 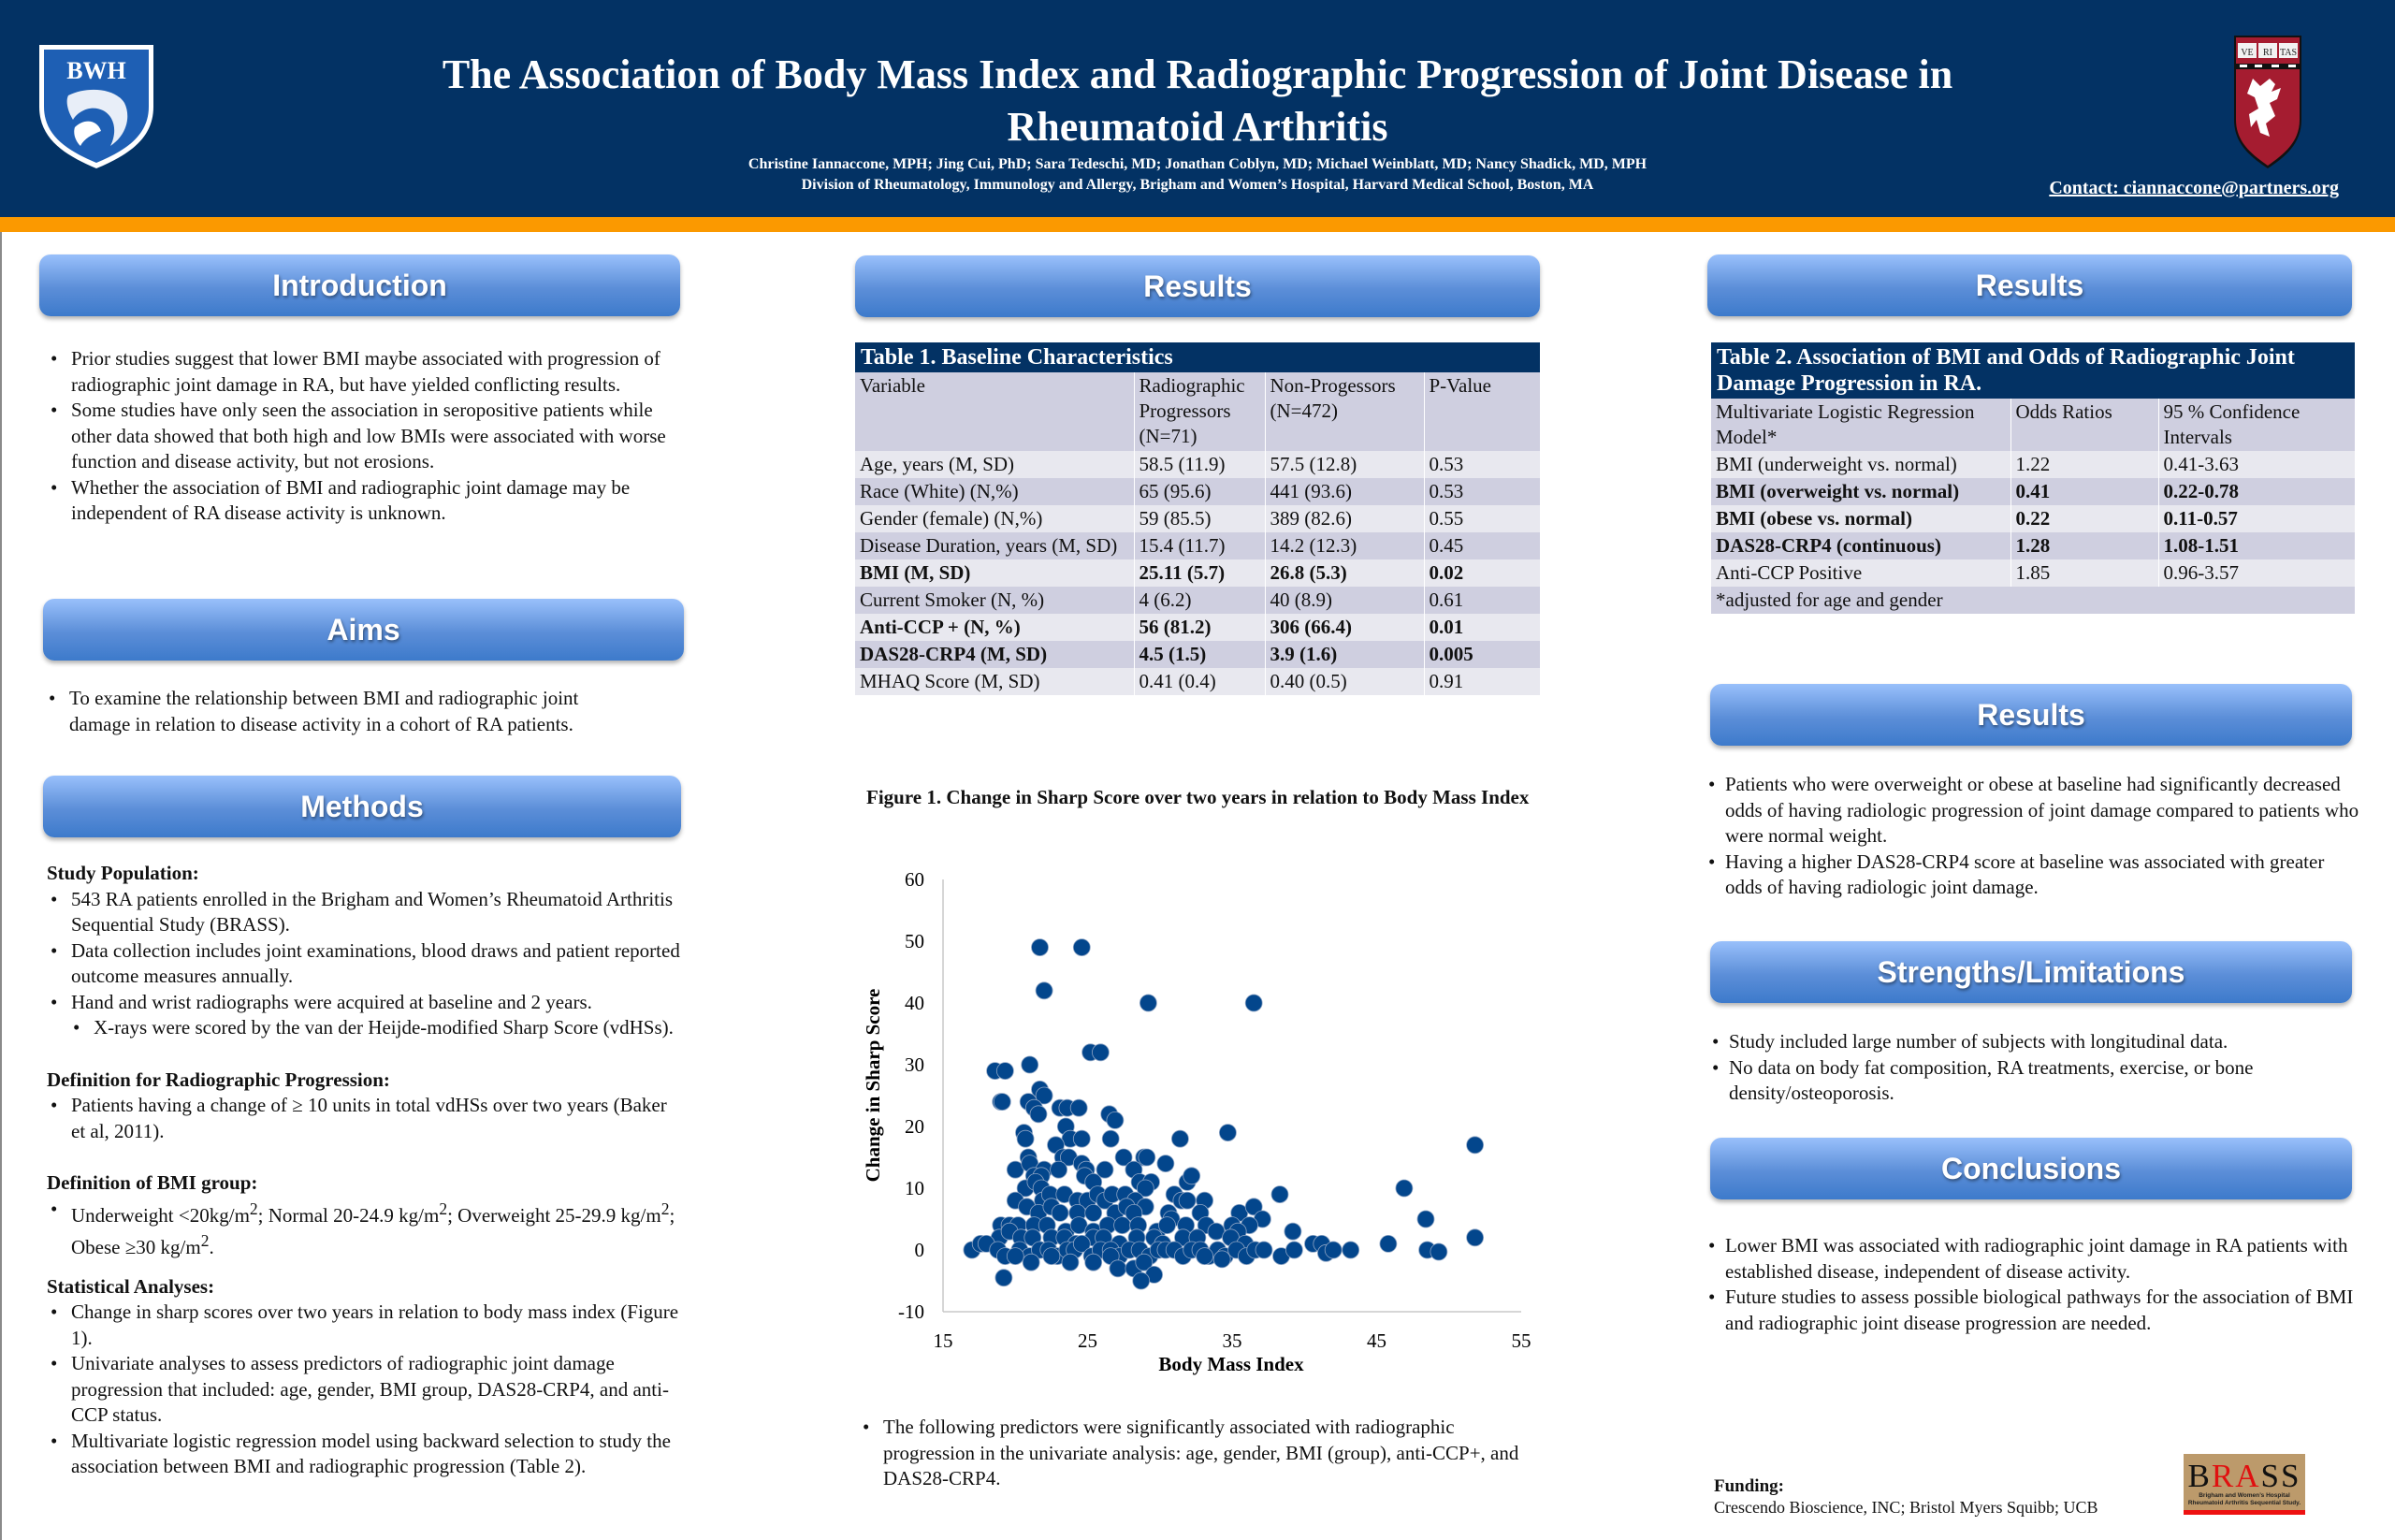 I want to click on brass-ss: SS, so click(x=2280, y=1476).